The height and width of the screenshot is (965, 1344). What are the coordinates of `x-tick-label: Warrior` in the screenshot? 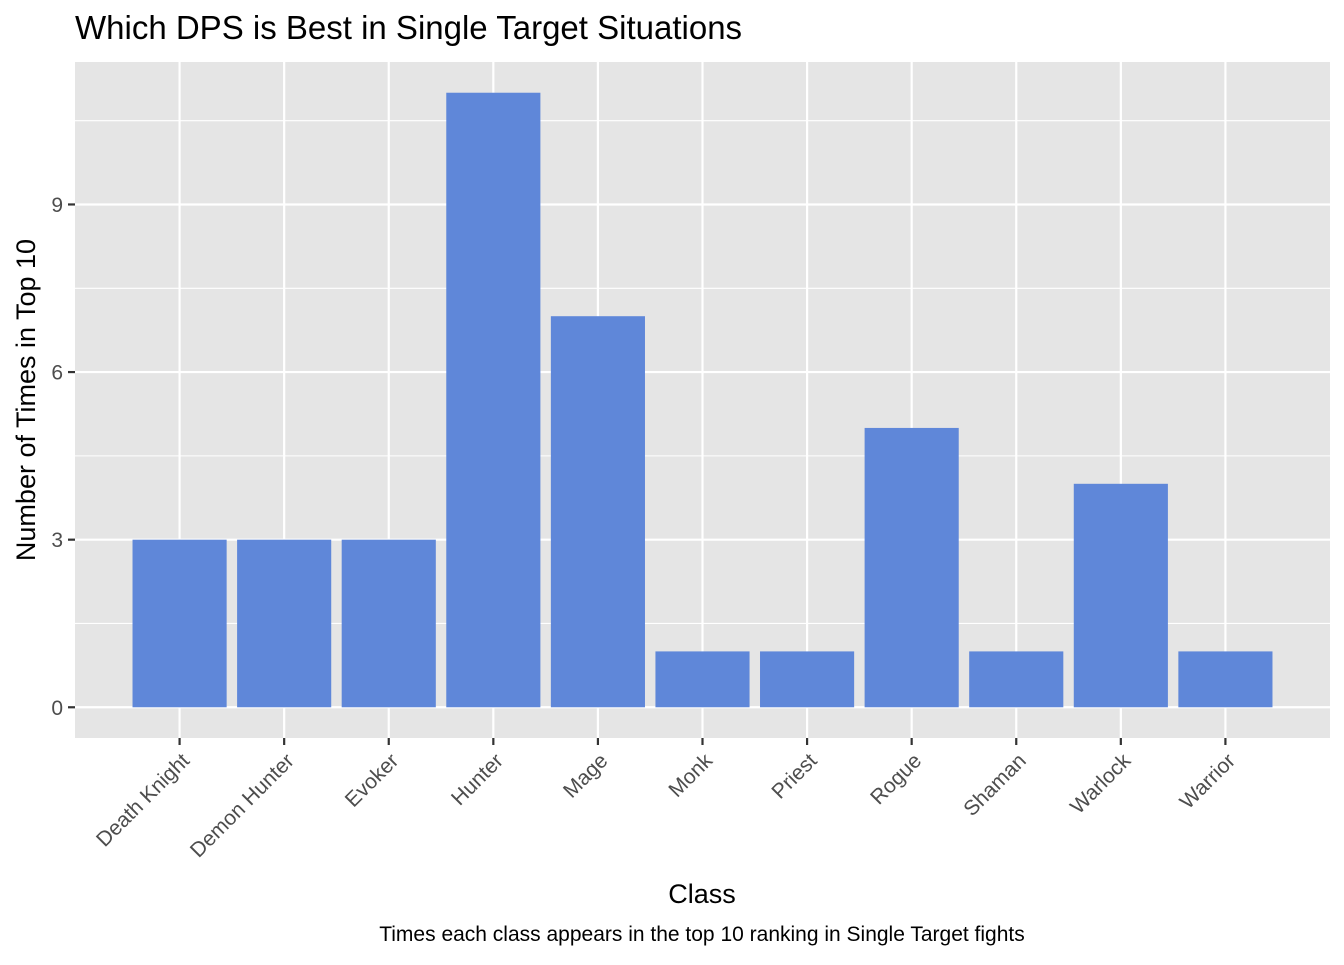 It's located at (1208, 781).